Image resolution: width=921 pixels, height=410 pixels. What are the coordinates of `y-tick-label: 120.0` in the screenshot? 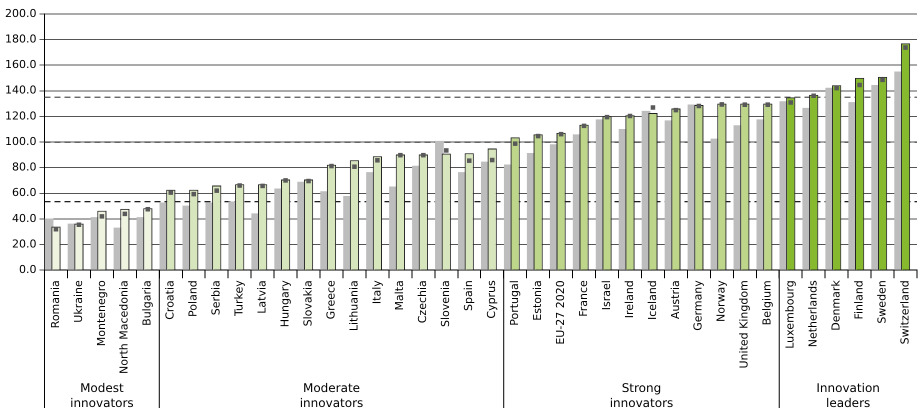 It's located at (20, 115).